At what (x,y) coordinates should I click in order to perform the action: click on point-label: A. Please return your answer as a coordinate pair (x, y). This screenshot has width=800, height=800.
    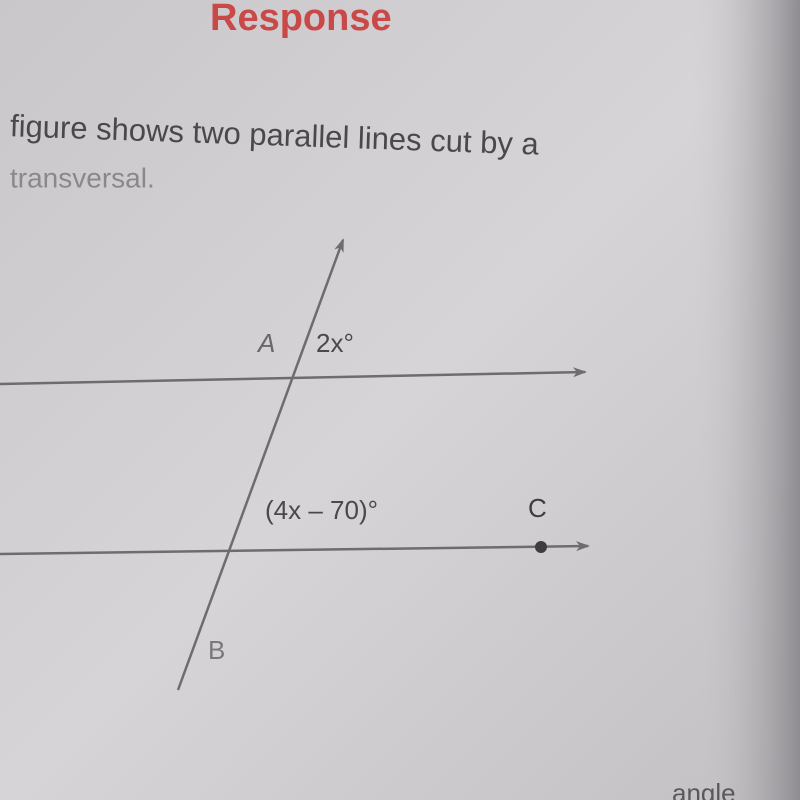
    Looking at the image, I should click on (265, 343).